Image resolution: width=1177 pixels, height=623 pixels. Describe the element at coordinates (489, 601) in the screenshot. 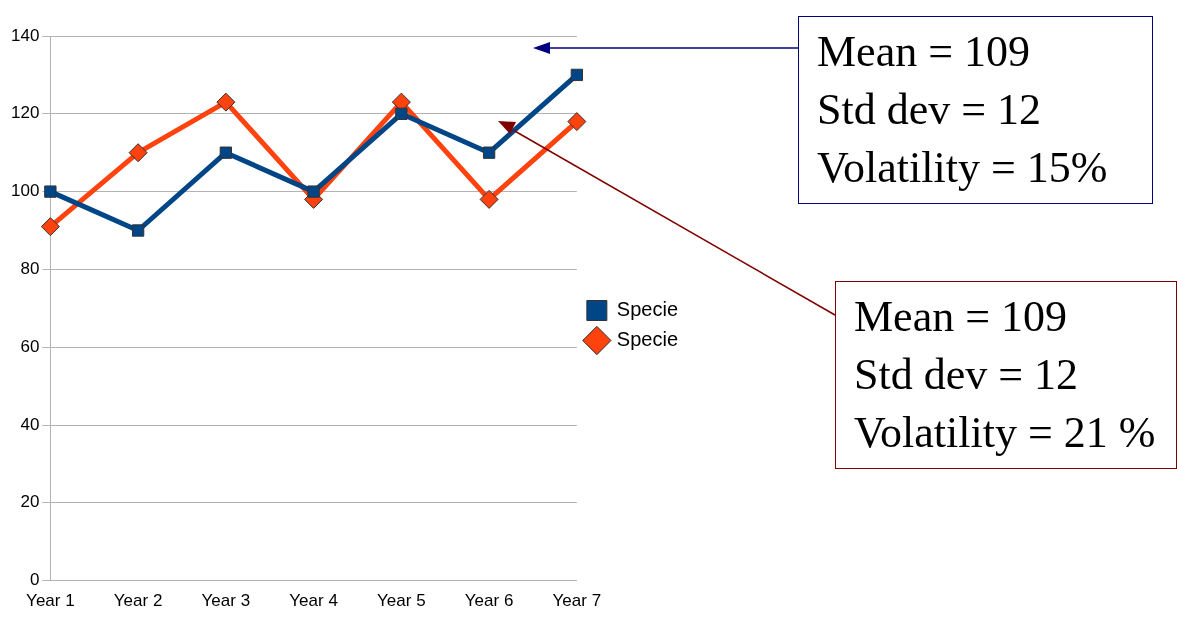

I see `x-tick-label: Year 6` at that location.